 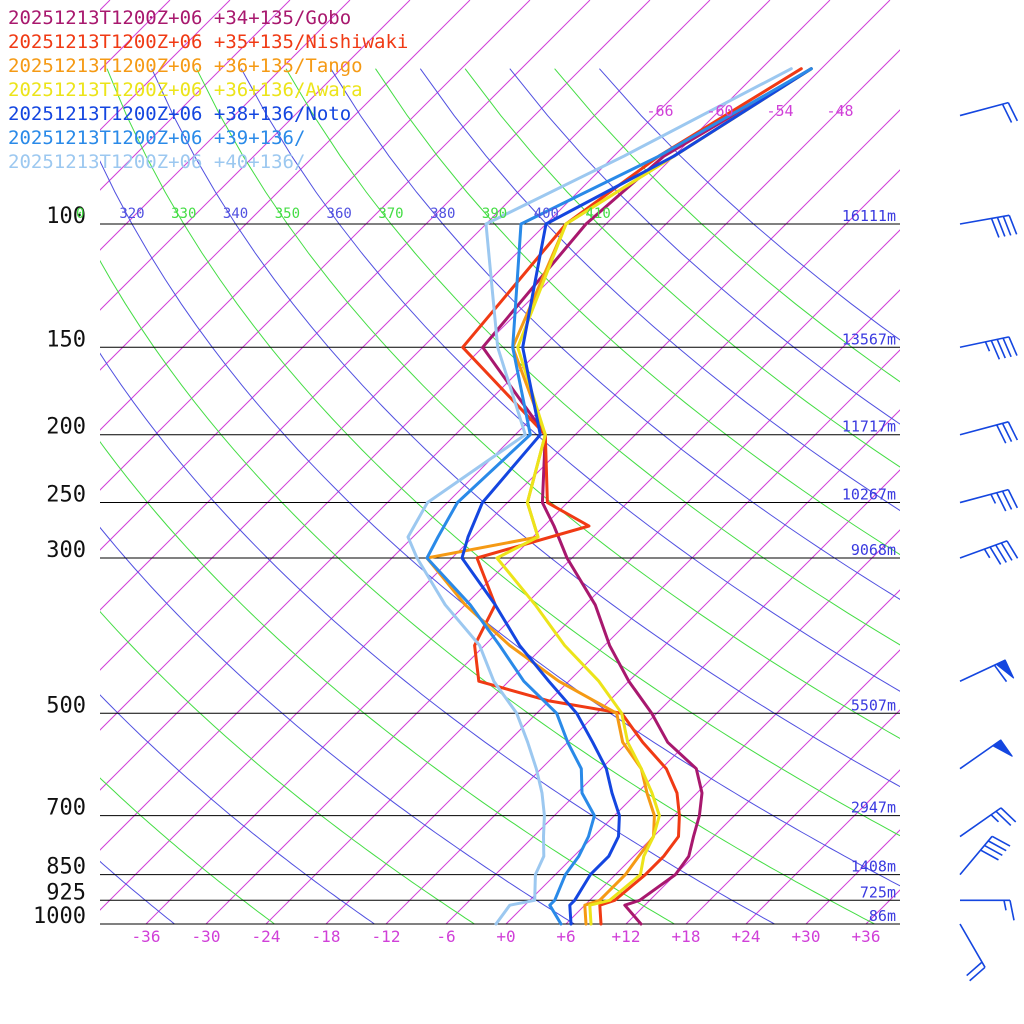 What do you see at coordinates (878, 892) in the screenshot?
I see `height-label: 725m` at bounding box center [878, 892].